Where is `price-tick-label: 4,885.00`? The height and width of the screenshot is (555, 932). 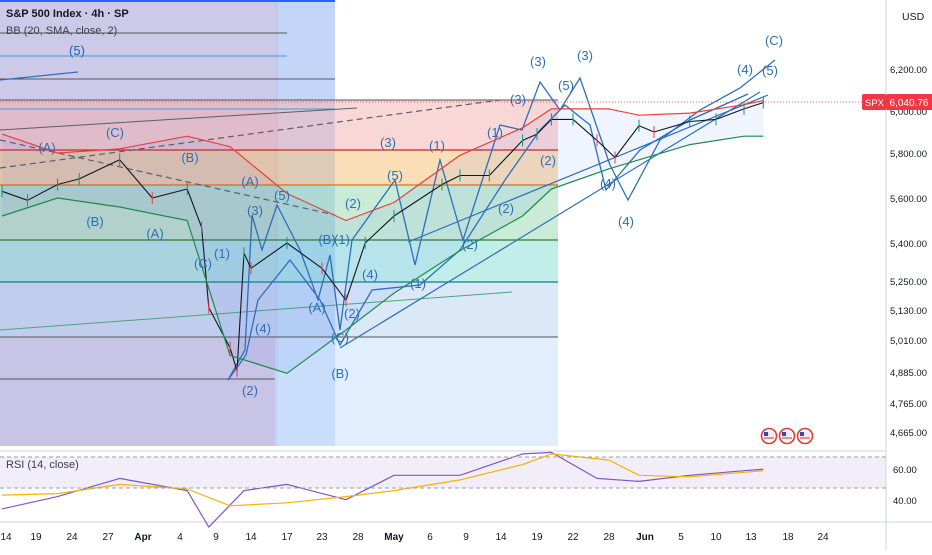 price-tick-label: 4,885.00 is located at coordinates (908, 373).